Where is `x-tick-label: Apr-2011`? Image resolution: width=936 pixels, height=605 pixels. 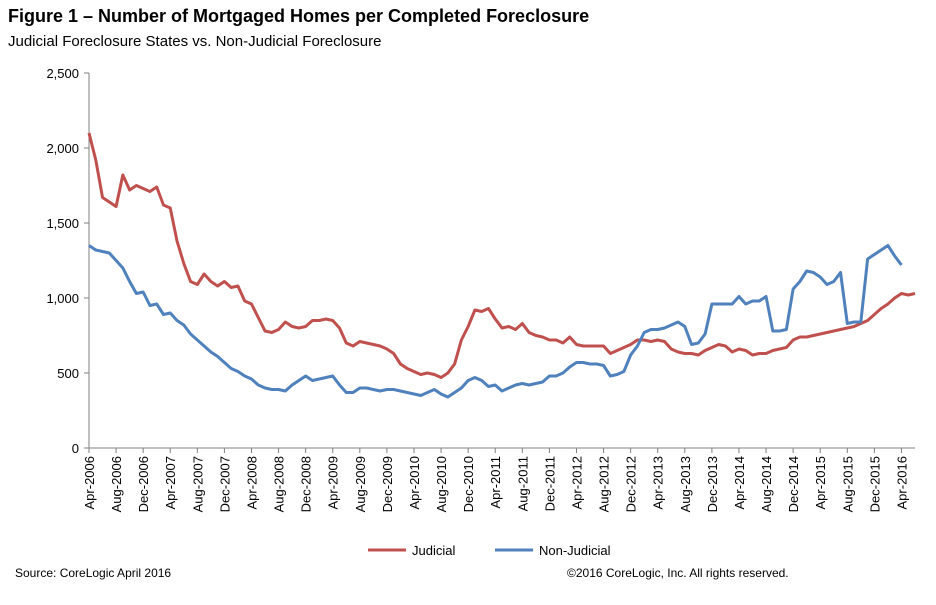
x-tick-label: Apr-2011 is located at coordinates (495, 482).